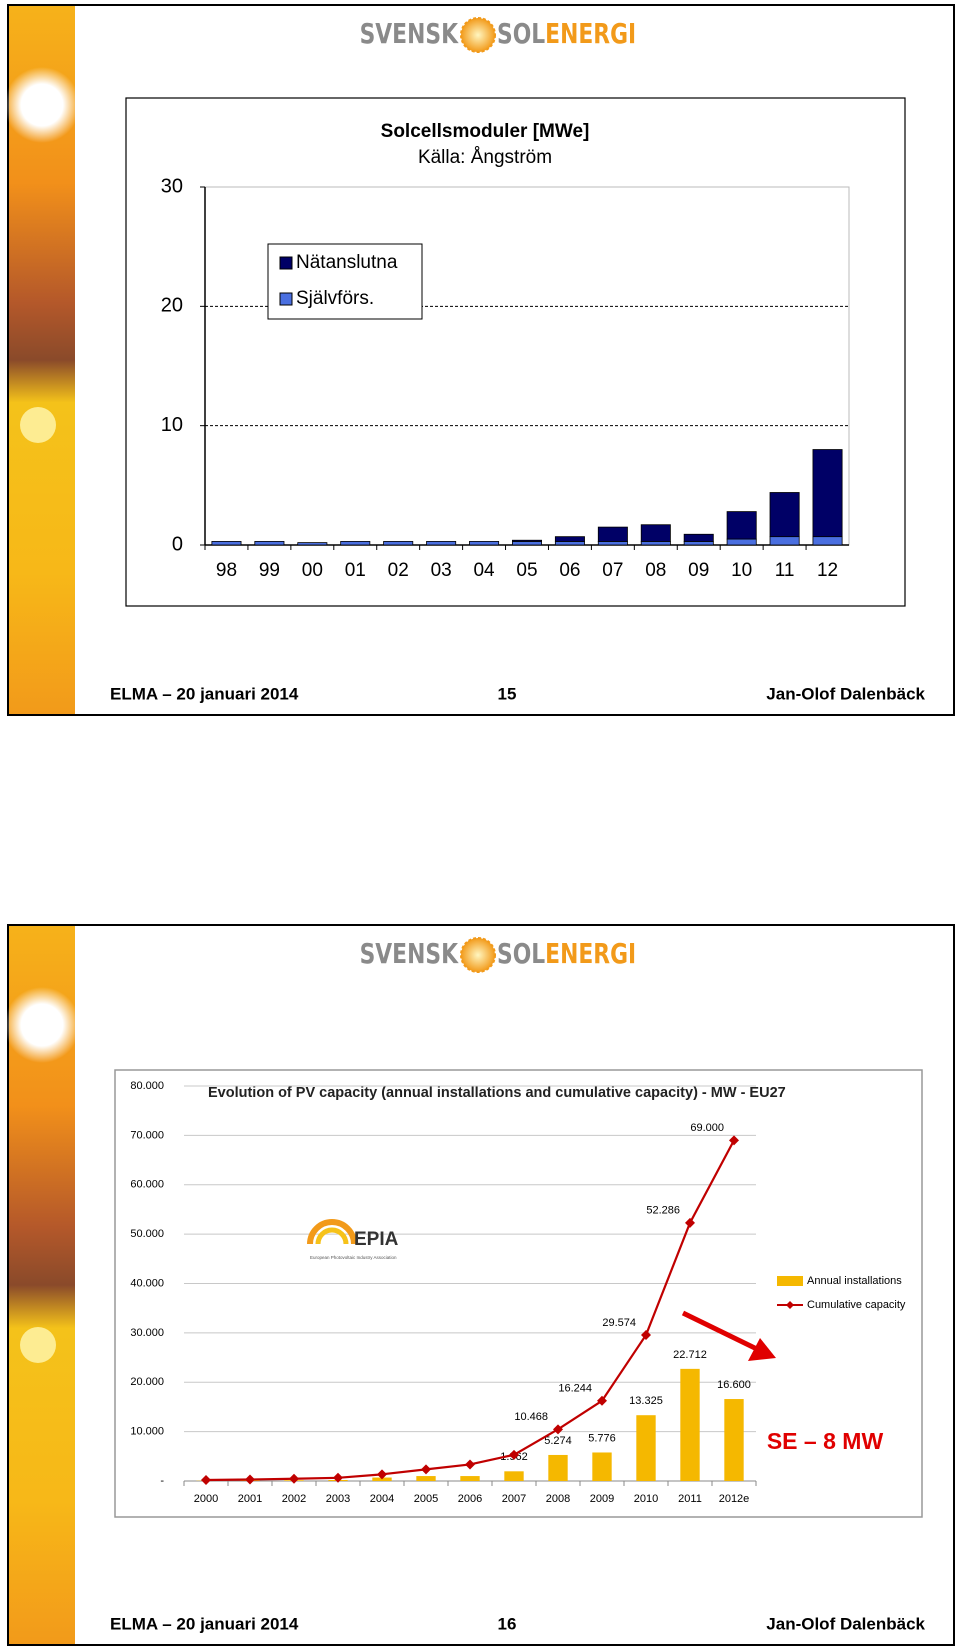 The width and height of the screenshot is (960, 1650). I want to click on legend-box, so click(345, 281).